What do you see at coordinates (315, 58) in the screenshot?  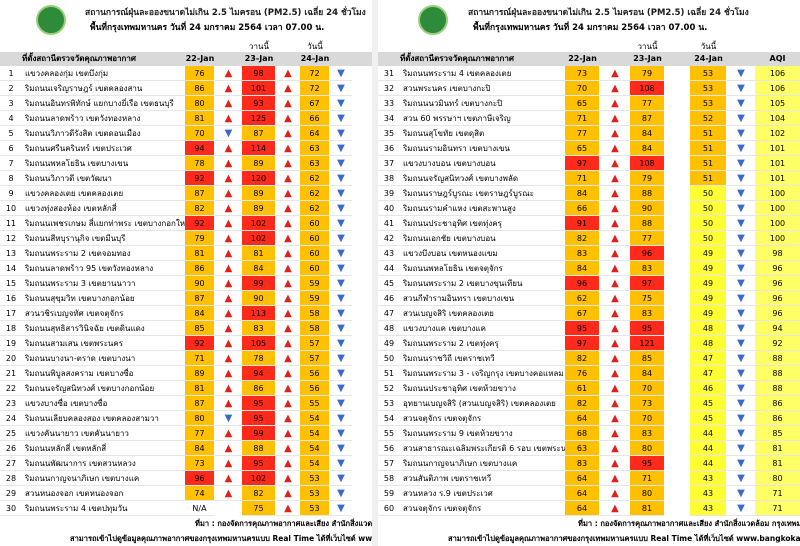 I see `column-header: 24-Jan` at bounding box center [315, 58].